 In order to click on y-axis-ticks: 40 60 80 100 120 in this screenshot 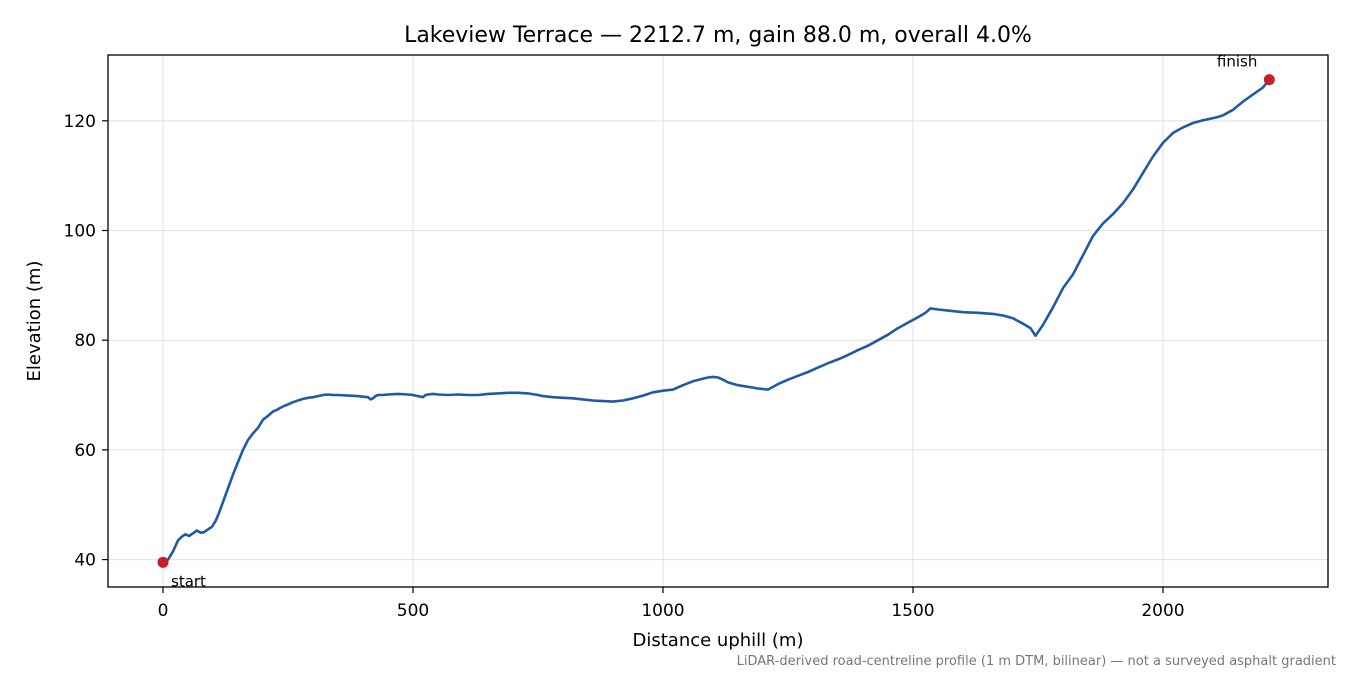, I will do `click(86, 341)`.